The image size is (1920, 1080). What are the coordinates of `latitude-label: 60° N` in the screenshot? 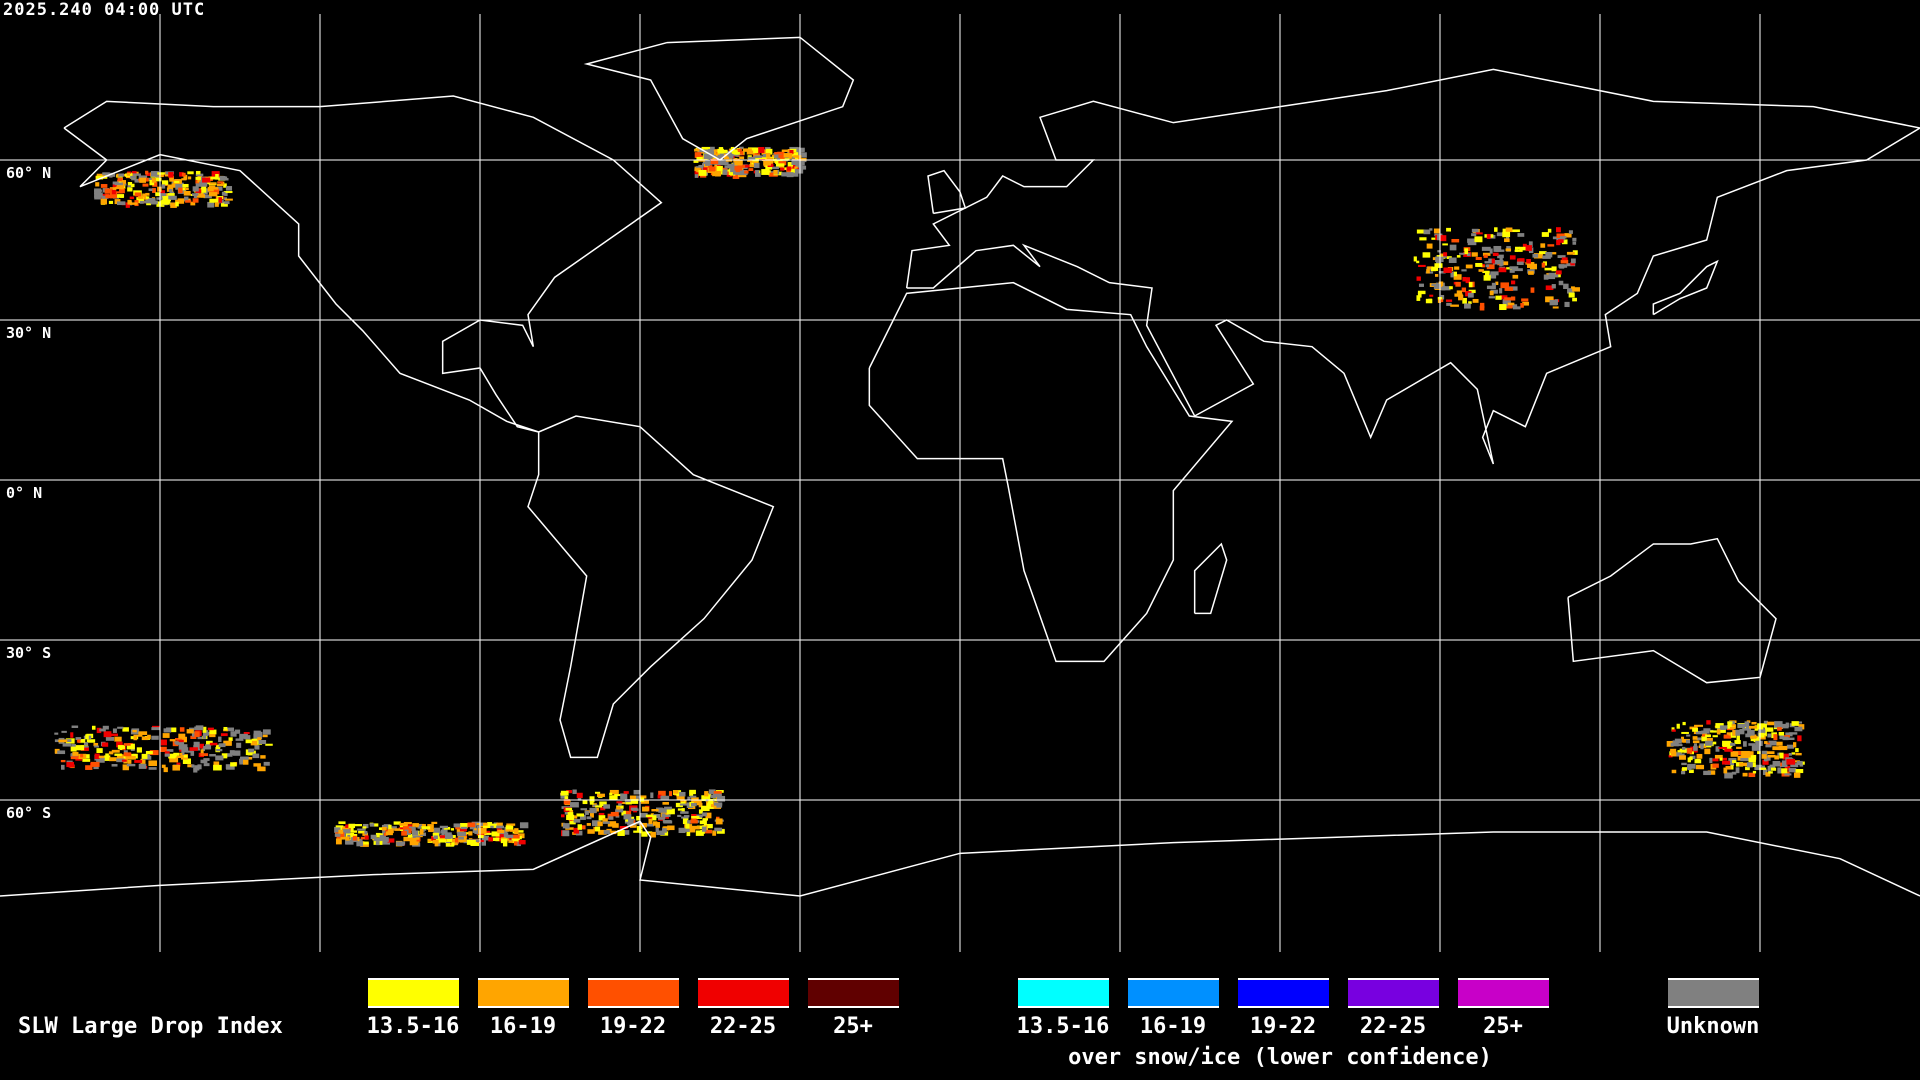 It's located at (29, 173).